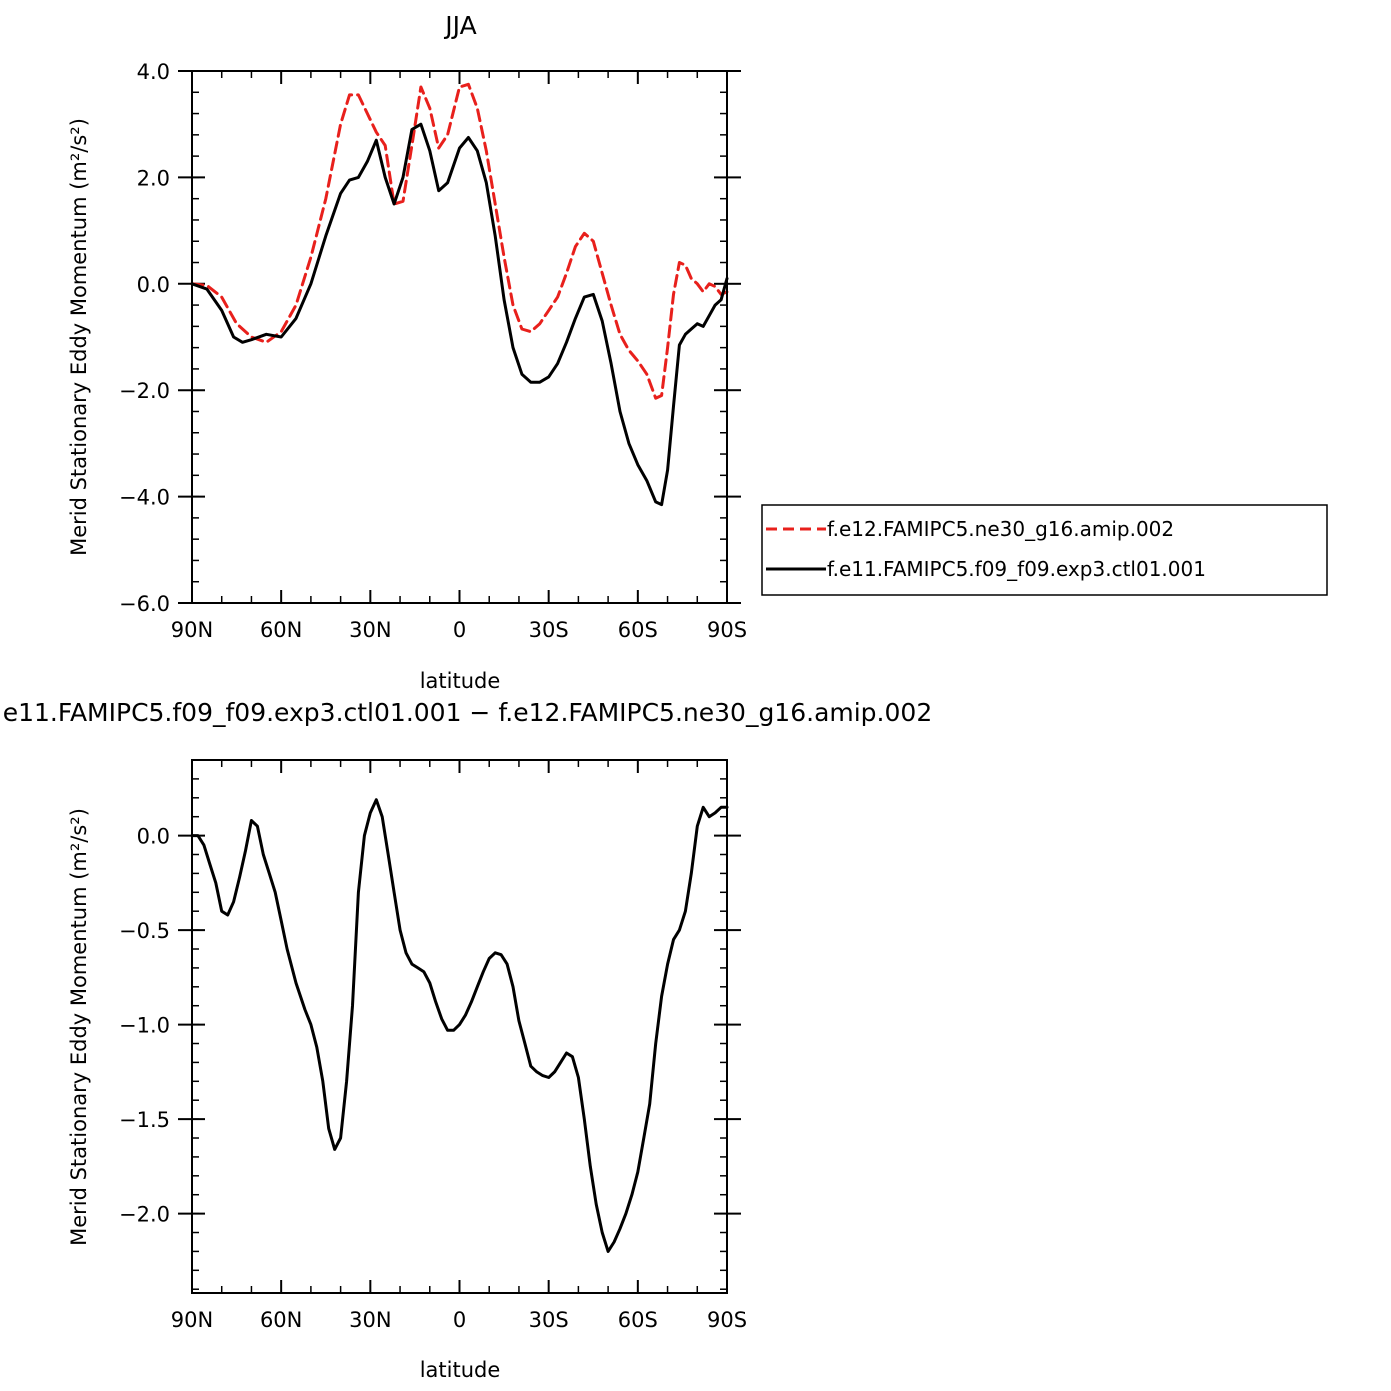  What do you see at coordinates (1000, 529) in the screenshot?
I see `legend-entry-1: f.e12.FAMIPC5.ne30_g16.amip.002` at bounding box center [1000, 529].